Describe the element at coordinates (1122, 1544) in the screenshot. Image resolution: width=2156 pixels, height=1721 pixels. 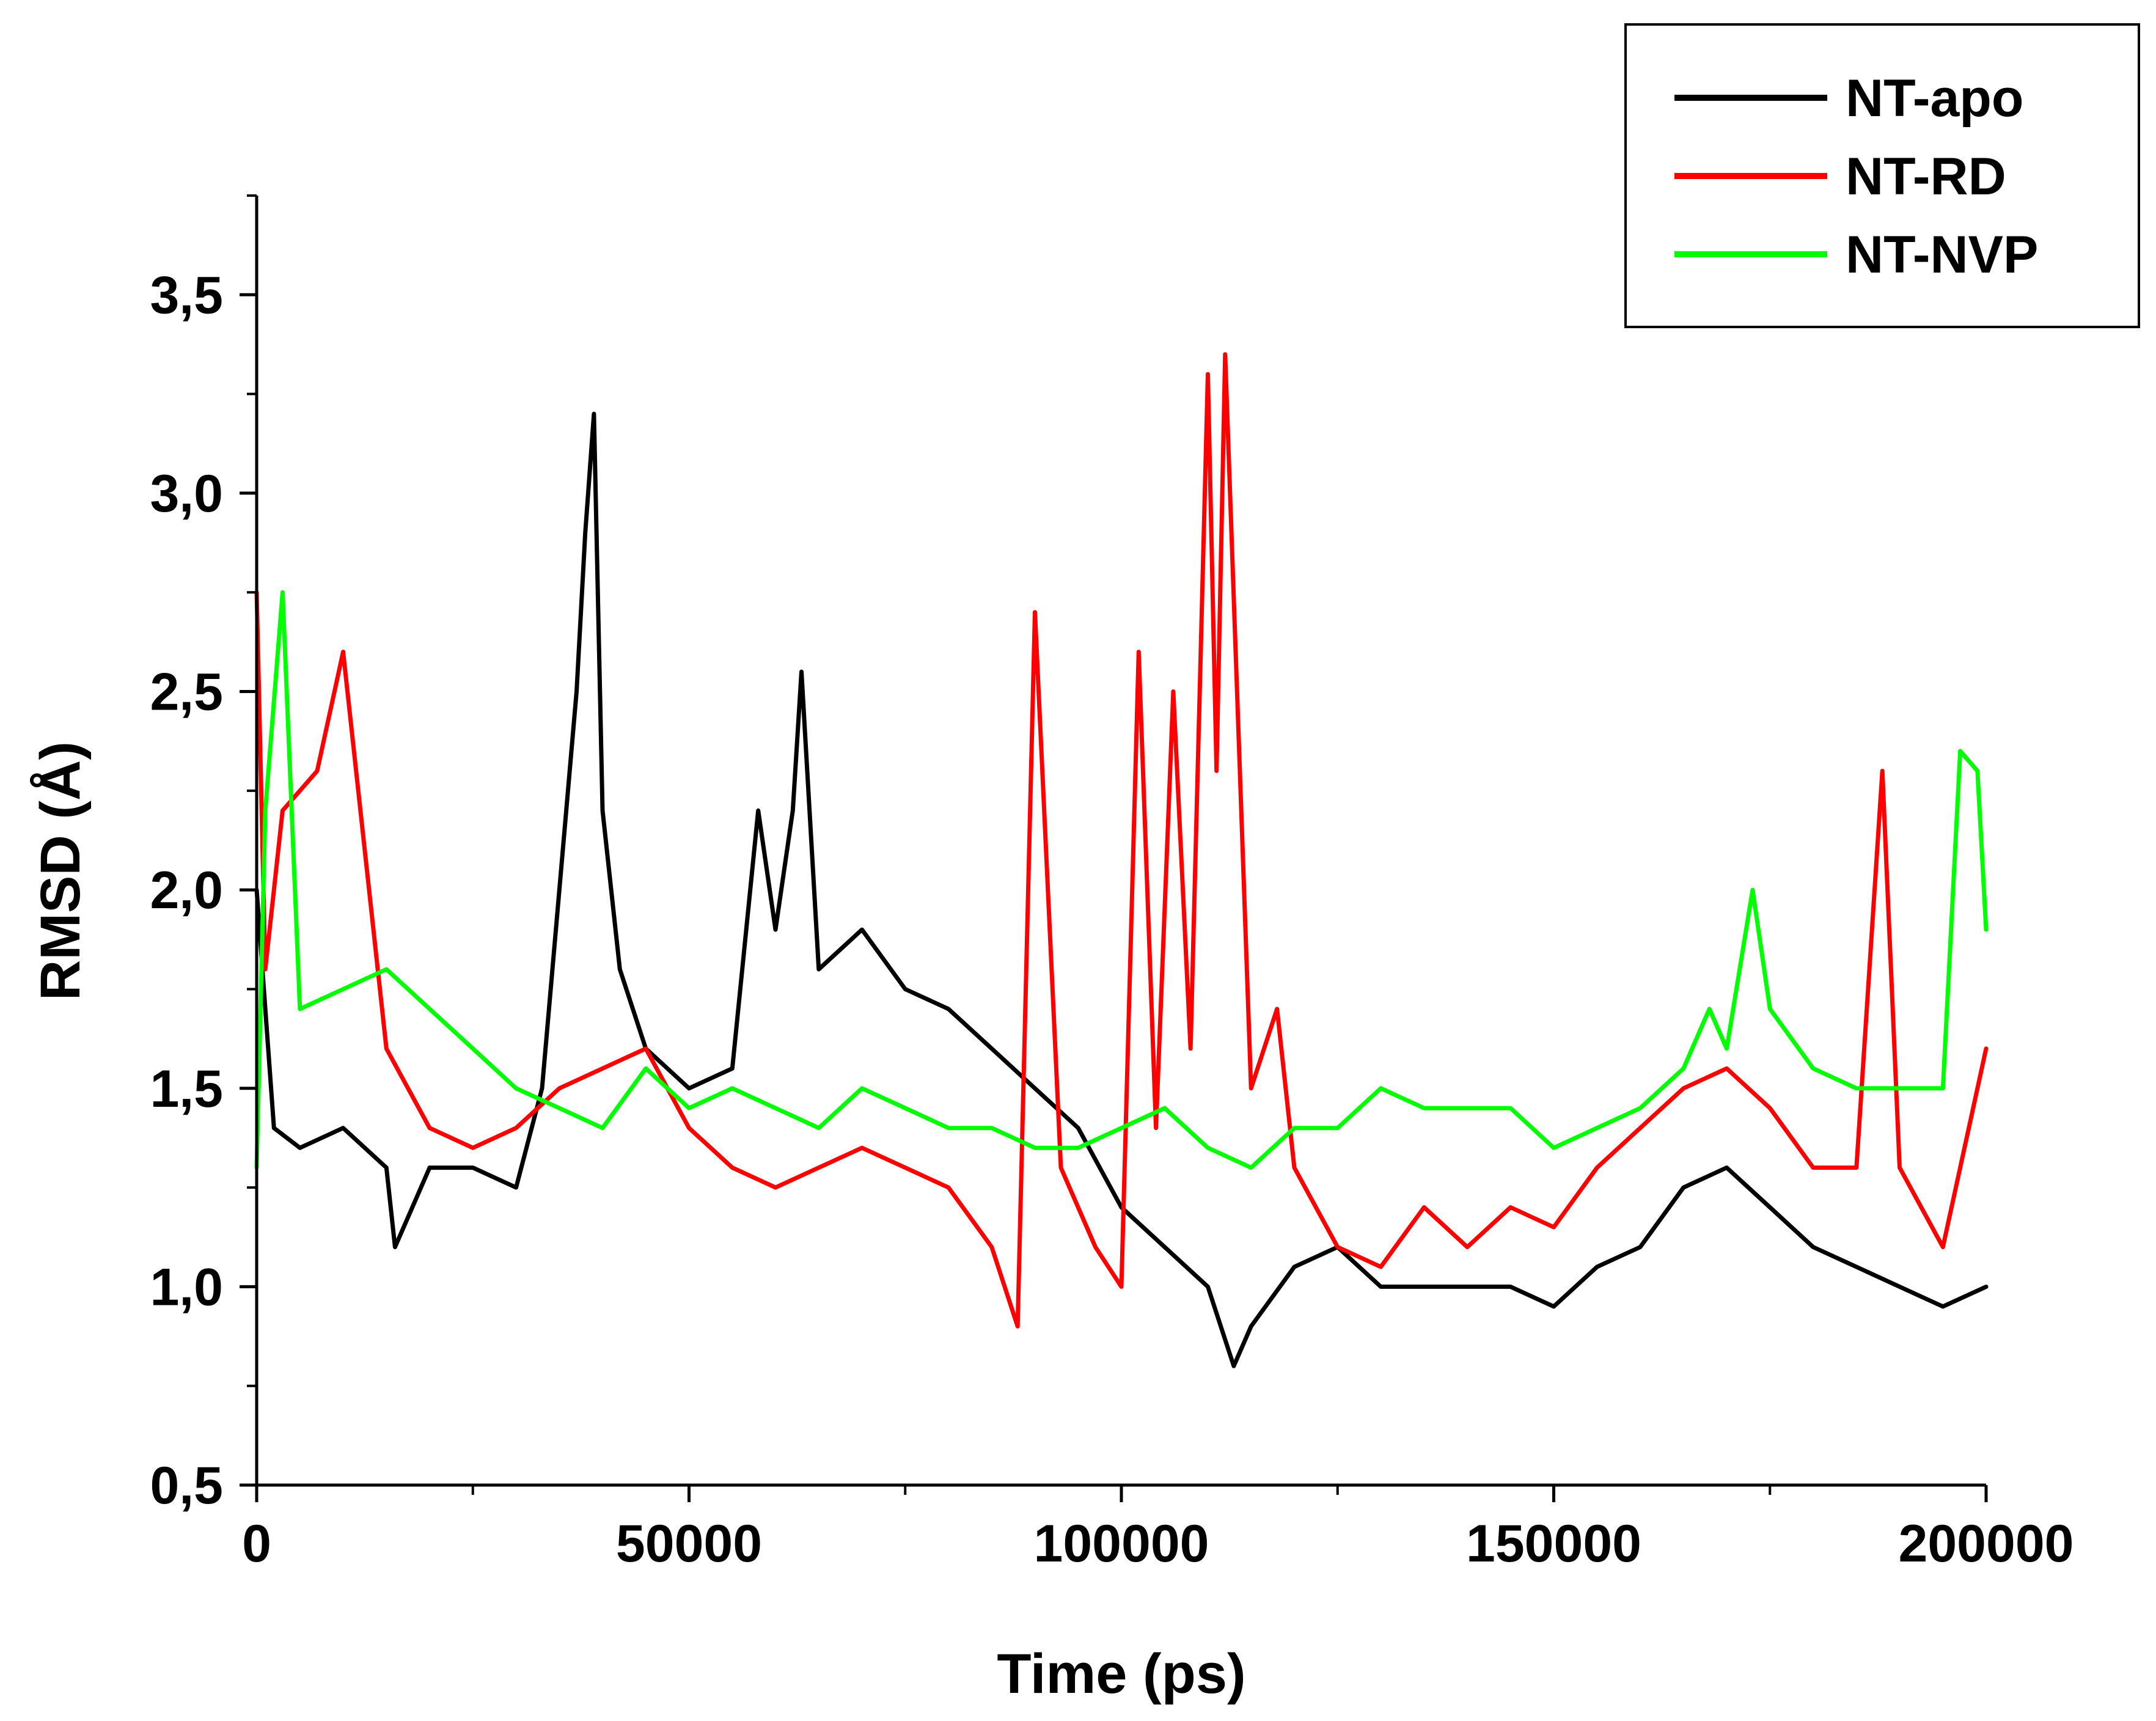
I see `x-tick-label: 100000` at that location.